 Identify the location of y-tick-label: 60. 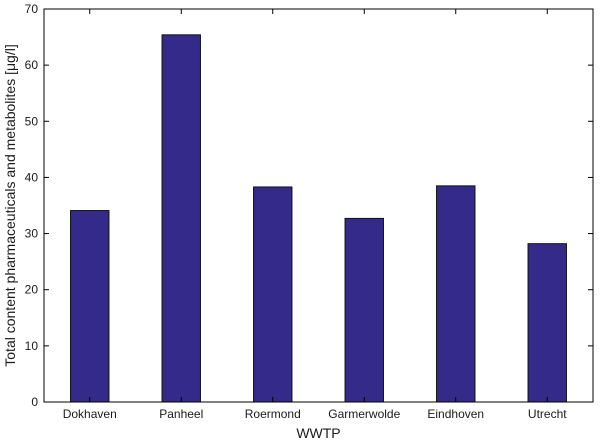
(32, 65).